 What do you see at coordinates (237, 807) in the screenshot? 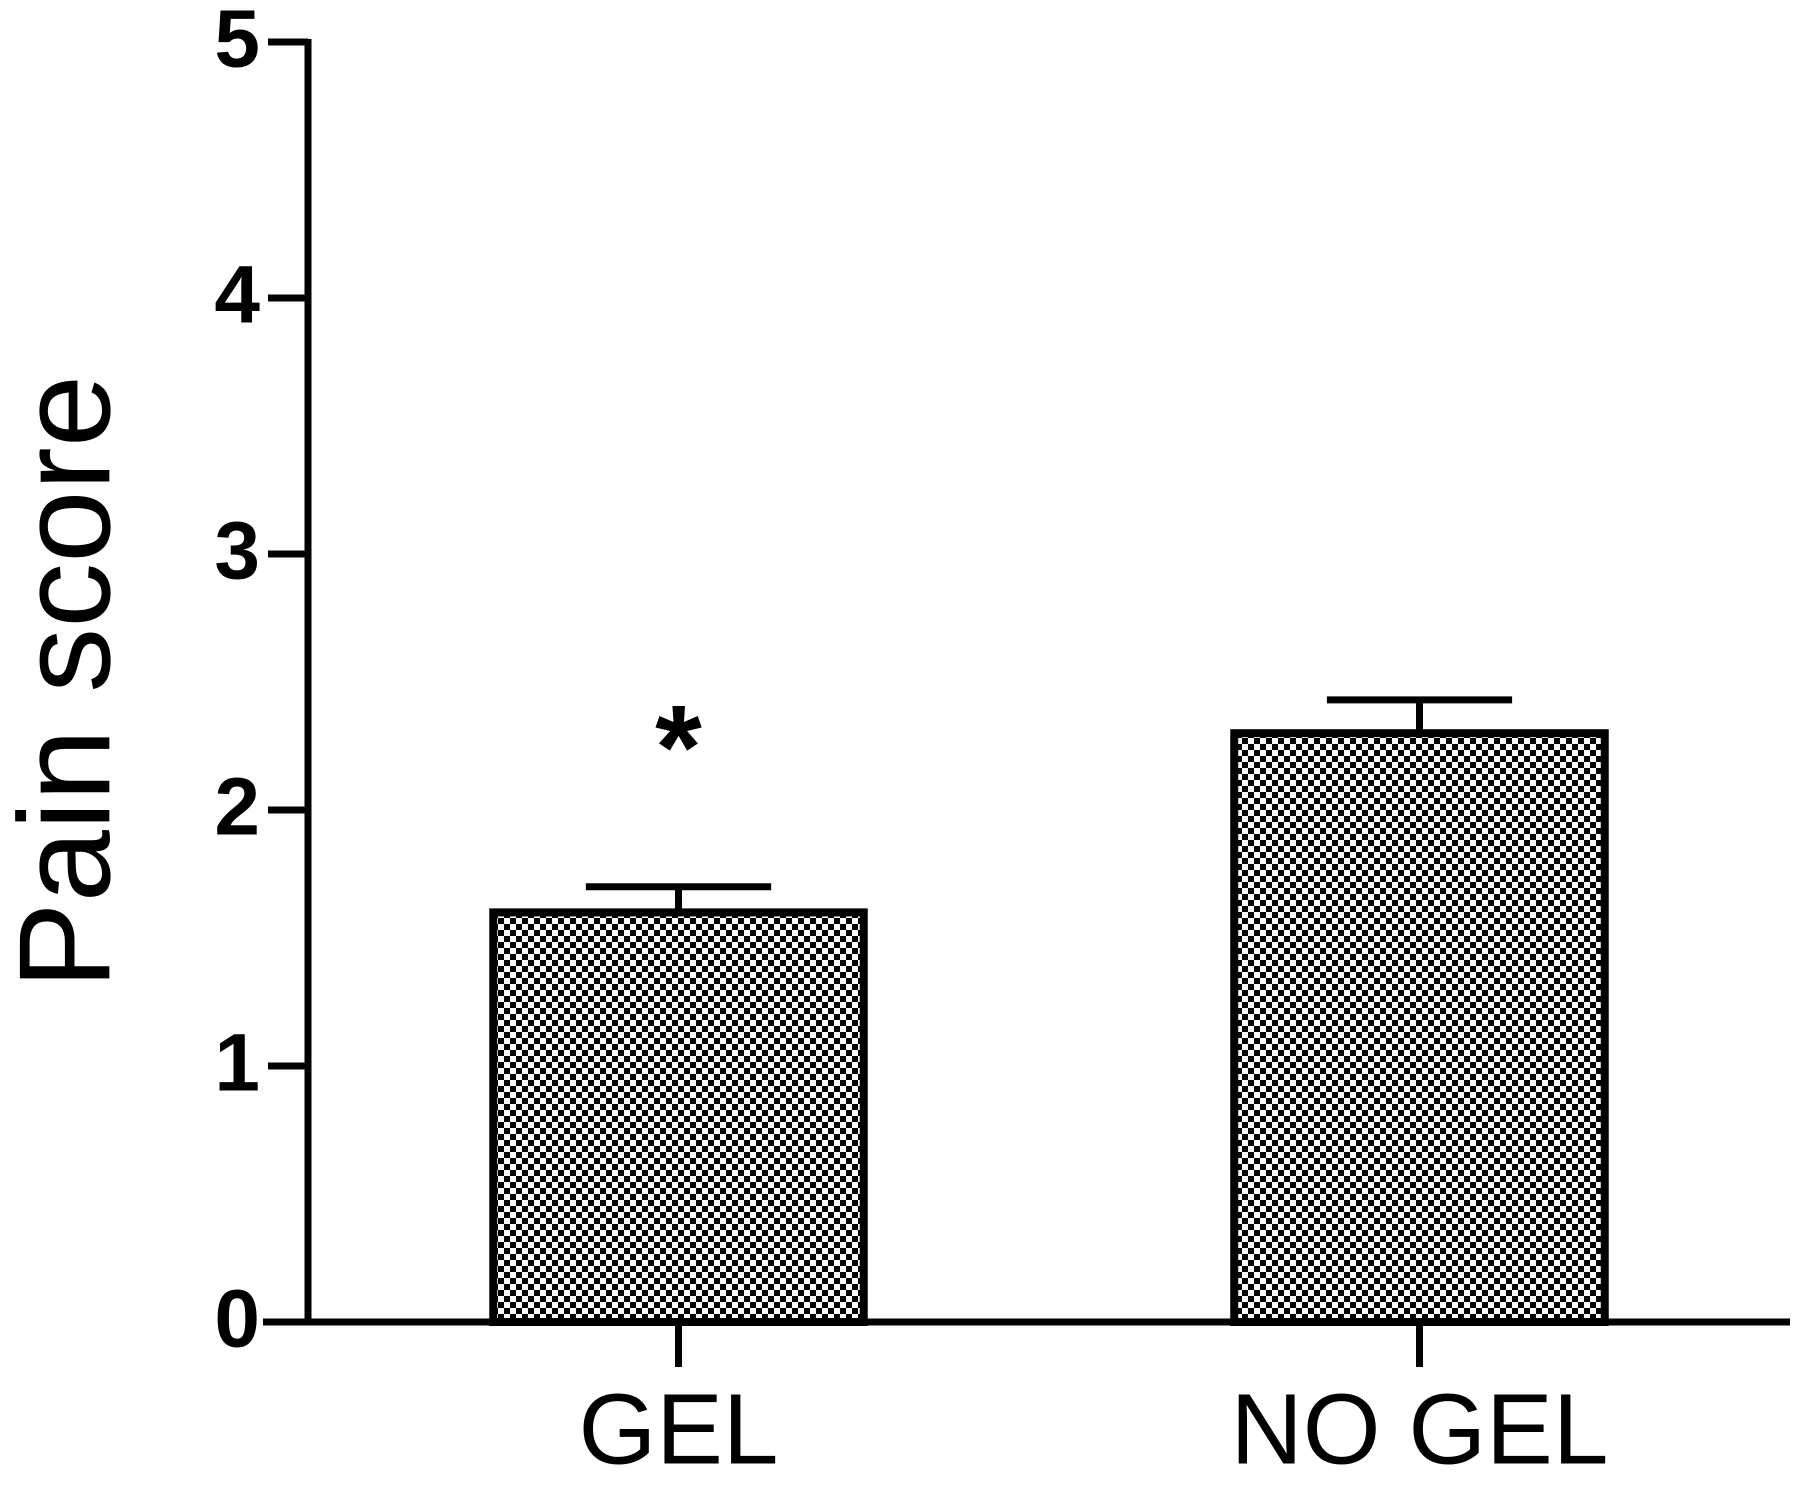
I see `y-tick-label: 2` at bounding box center [237, 807].